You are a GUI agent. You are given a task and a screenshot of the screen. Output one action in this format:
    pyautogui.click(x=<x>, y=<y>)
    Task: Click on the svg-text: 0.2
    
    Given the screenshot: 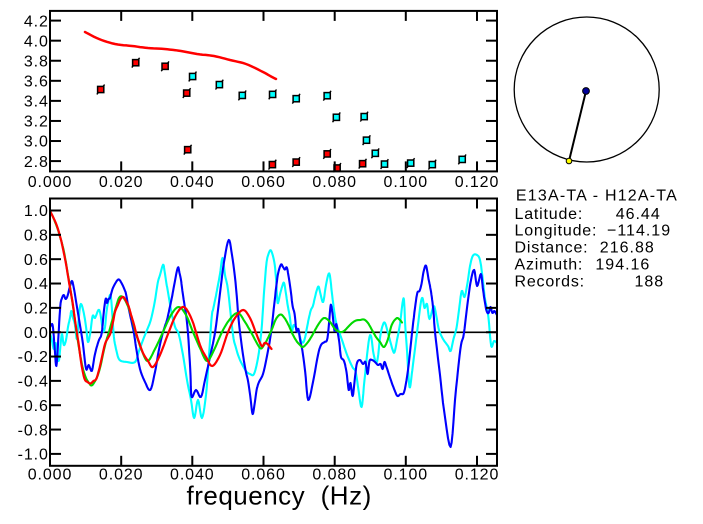 What is the action you would take?
    pyautogui.click(x=36, y=309)
    